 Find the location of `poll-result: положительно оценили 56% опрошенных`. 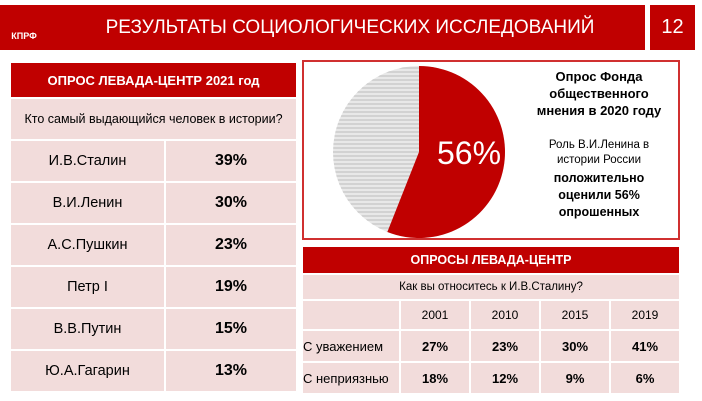

poll-result: положительно оценили 56% опрошенных is located at coordinates (599, 195).